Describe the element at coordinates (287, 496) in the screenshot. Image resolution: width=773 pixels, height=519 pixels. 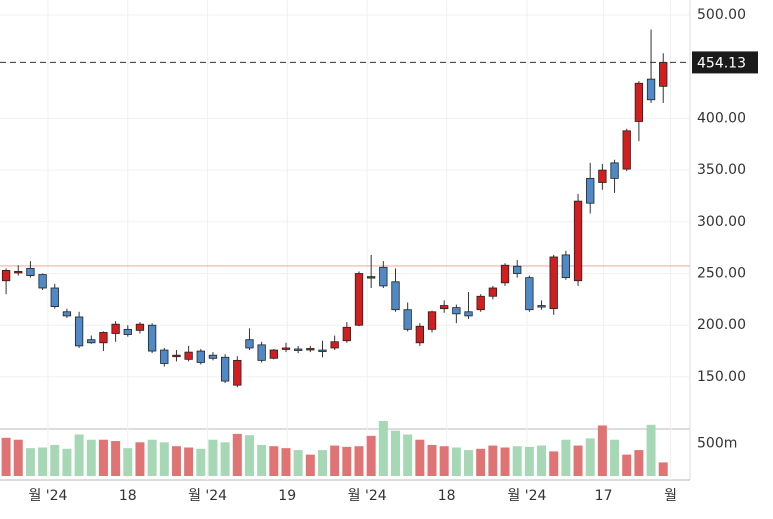
I see `x-tick-label: 19` at that location.